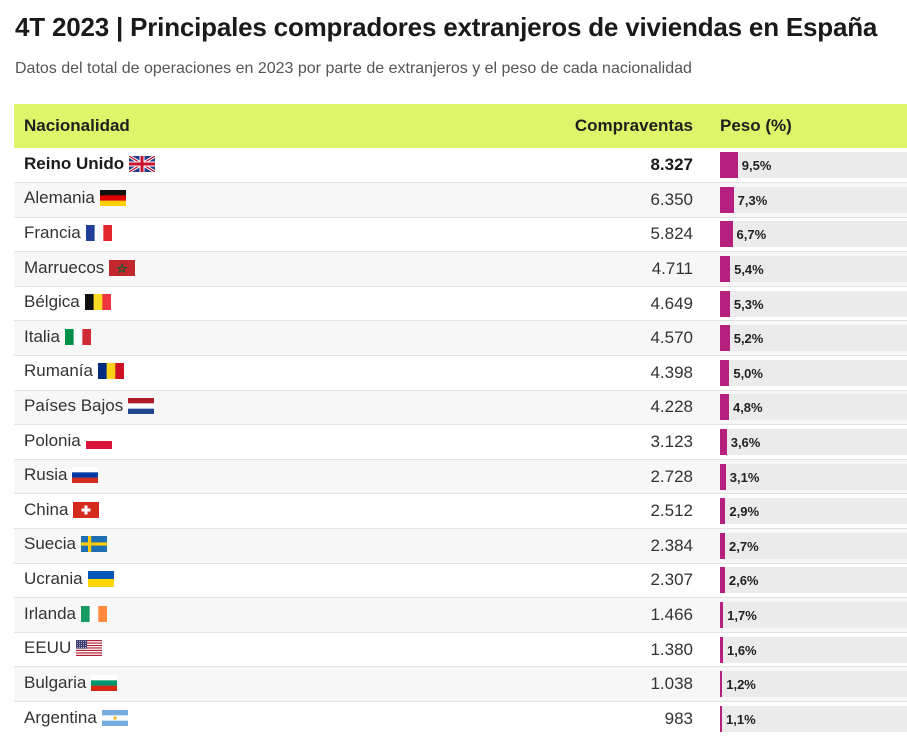 This screenshot has height=746, width=907. Describe the element at coordinates (89, 650) in the screenshot. I see `usa-flag-icon` at that location.